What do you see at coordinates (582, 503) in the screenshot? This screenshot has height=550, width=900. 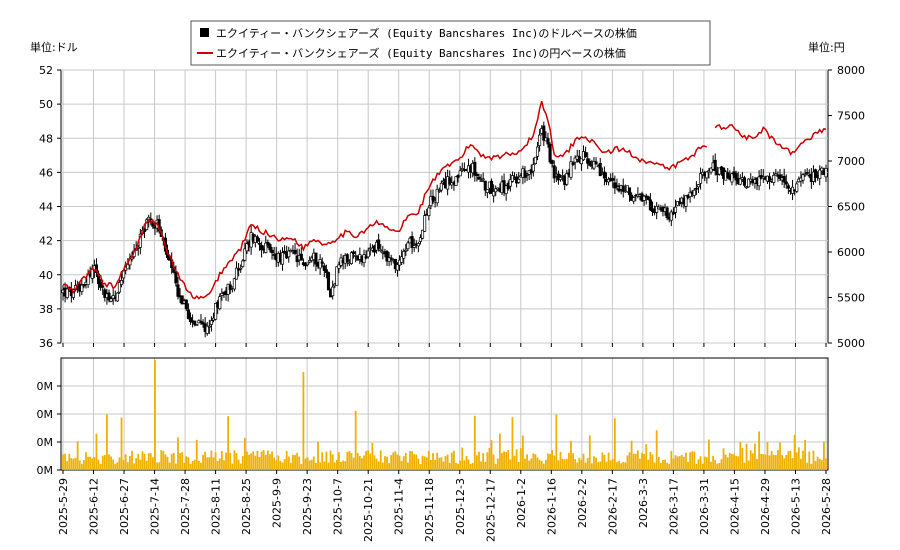 I see `x-tick-label: 2026-2-2` at bounding box center [582, 503].